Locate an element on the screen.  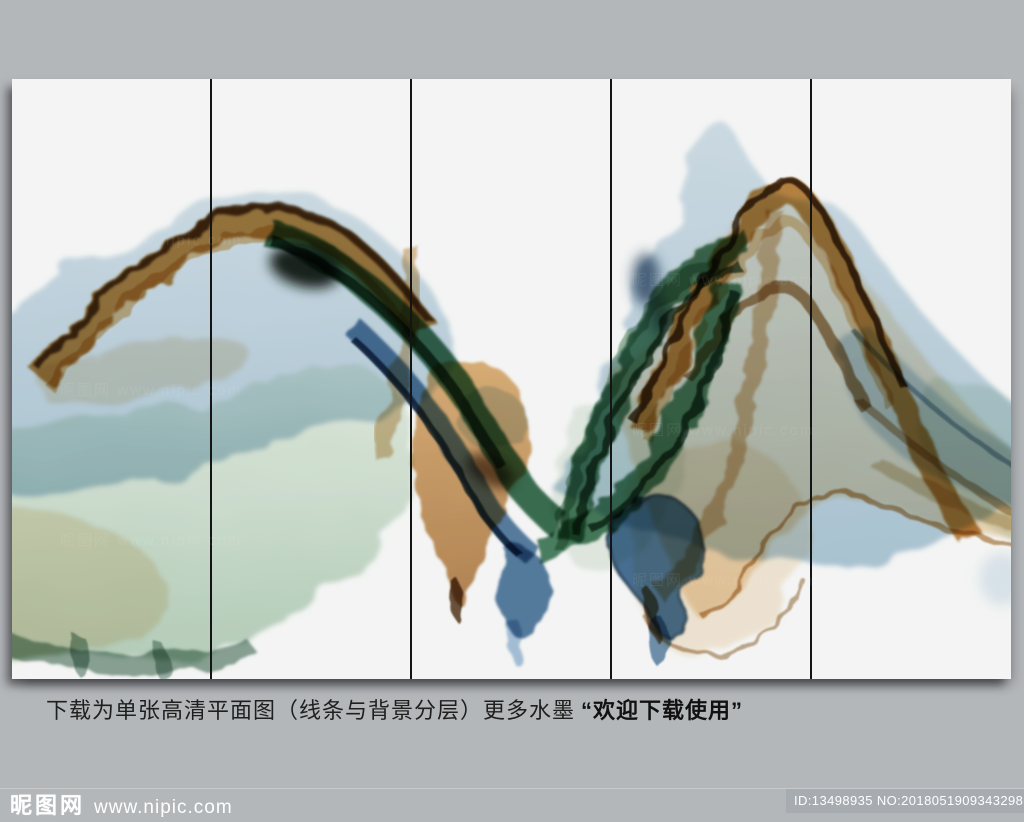
site-watermark-clipped: 昵图网 is located at coordinates (47, 819).